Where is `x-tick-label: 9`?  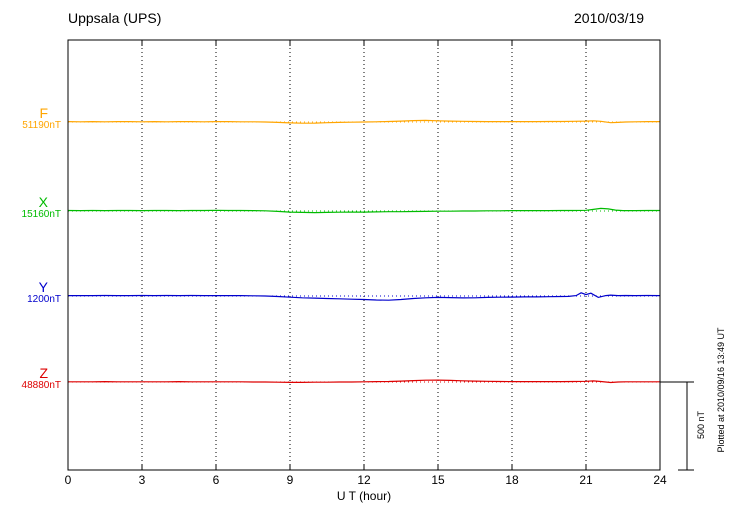
x-tick-label: 9 is located at coordinates (290, 480).